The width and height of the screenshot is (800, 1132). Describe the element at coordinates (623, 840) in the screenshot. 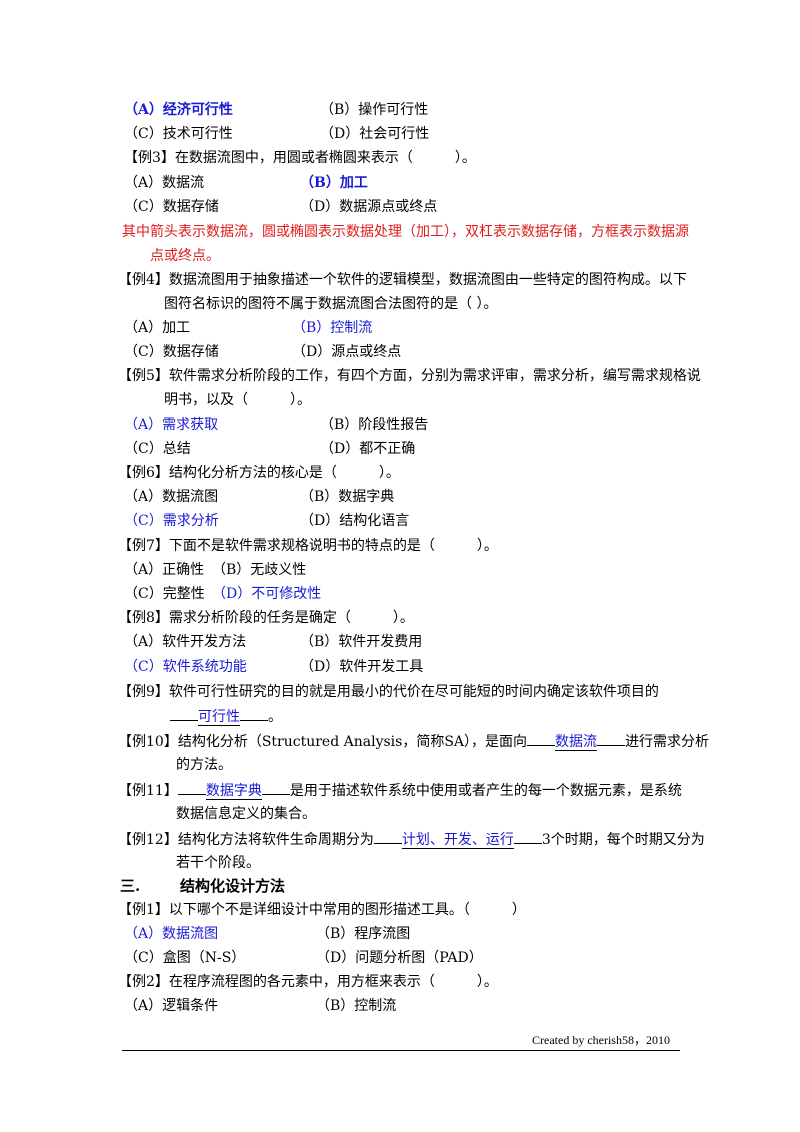

I see `q12-post: 3个时期，每个时期又分为` at that location.